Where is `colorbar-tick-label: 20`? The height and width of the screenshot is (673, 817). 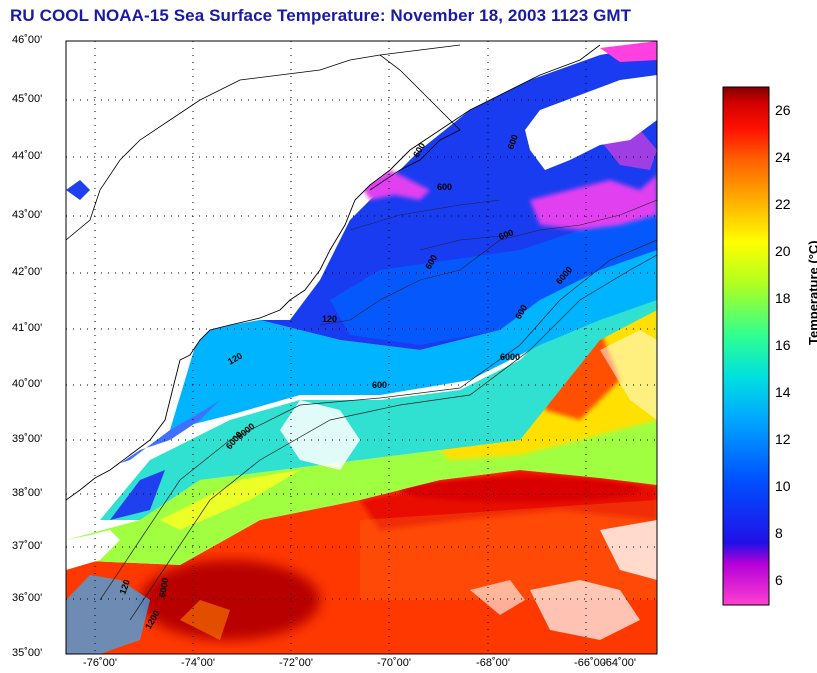 colorbar-tick-label: 20 is located at coordinates (783, 250).